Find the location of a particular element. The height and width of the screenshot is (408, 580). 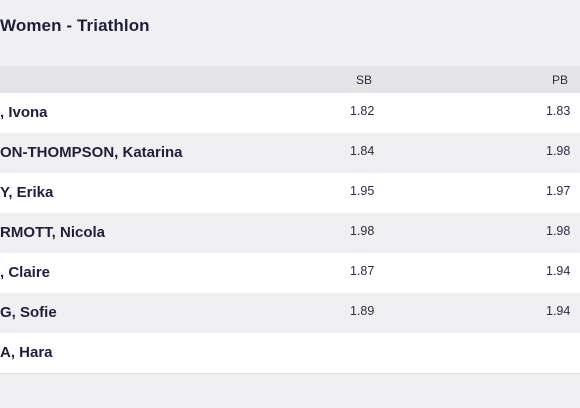

athlete-name: , Ivona is located at coordinates (24, 112).